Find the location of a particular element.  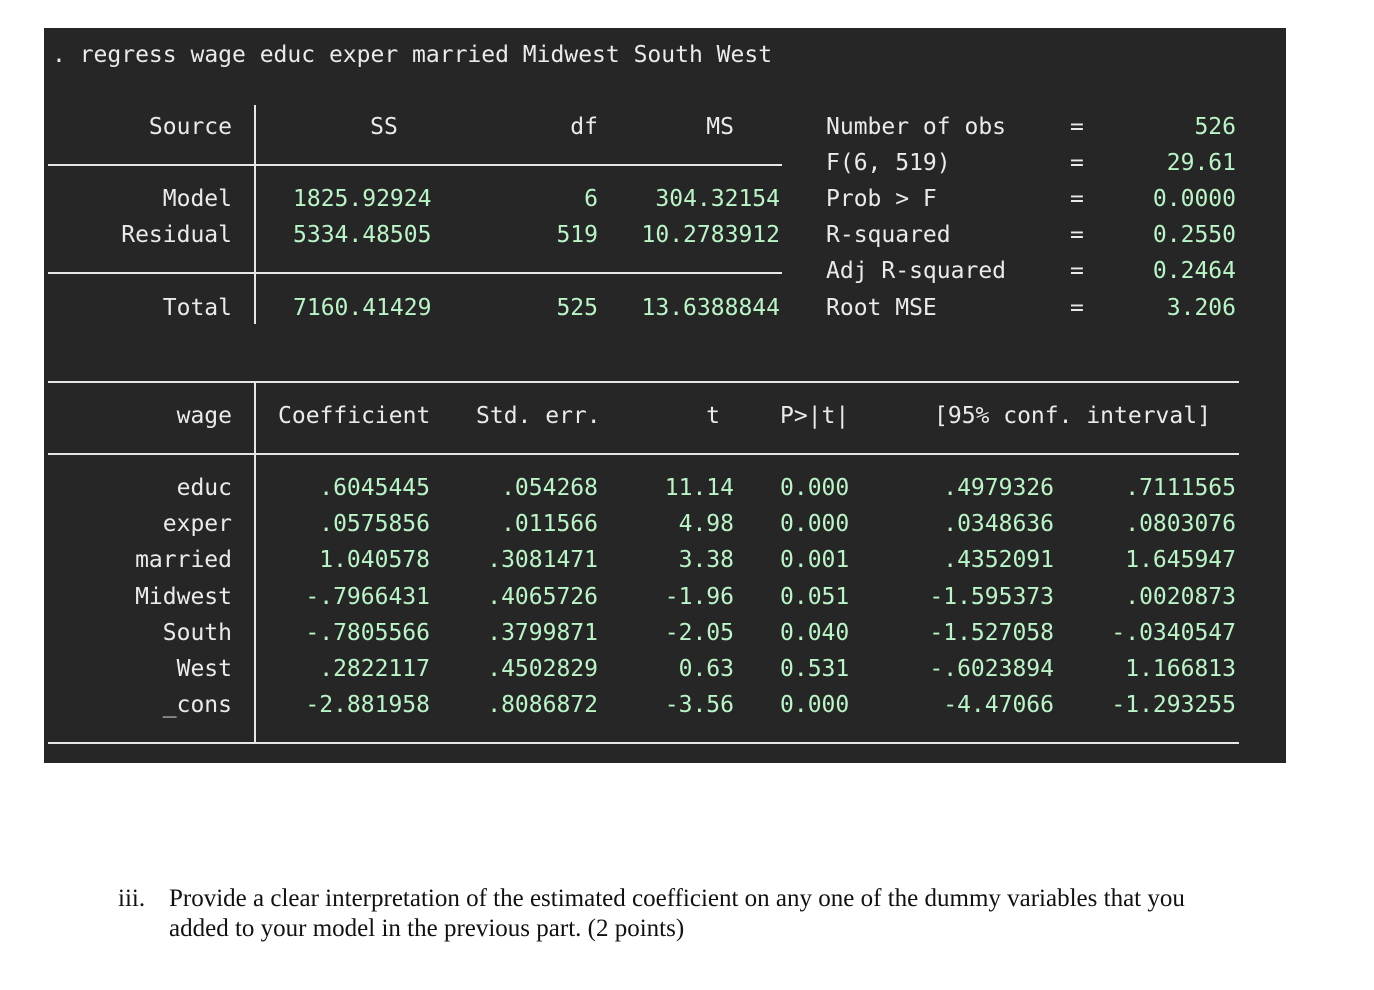

stat-value-probf: 0.0000 is located at coordinates (1194, 199).